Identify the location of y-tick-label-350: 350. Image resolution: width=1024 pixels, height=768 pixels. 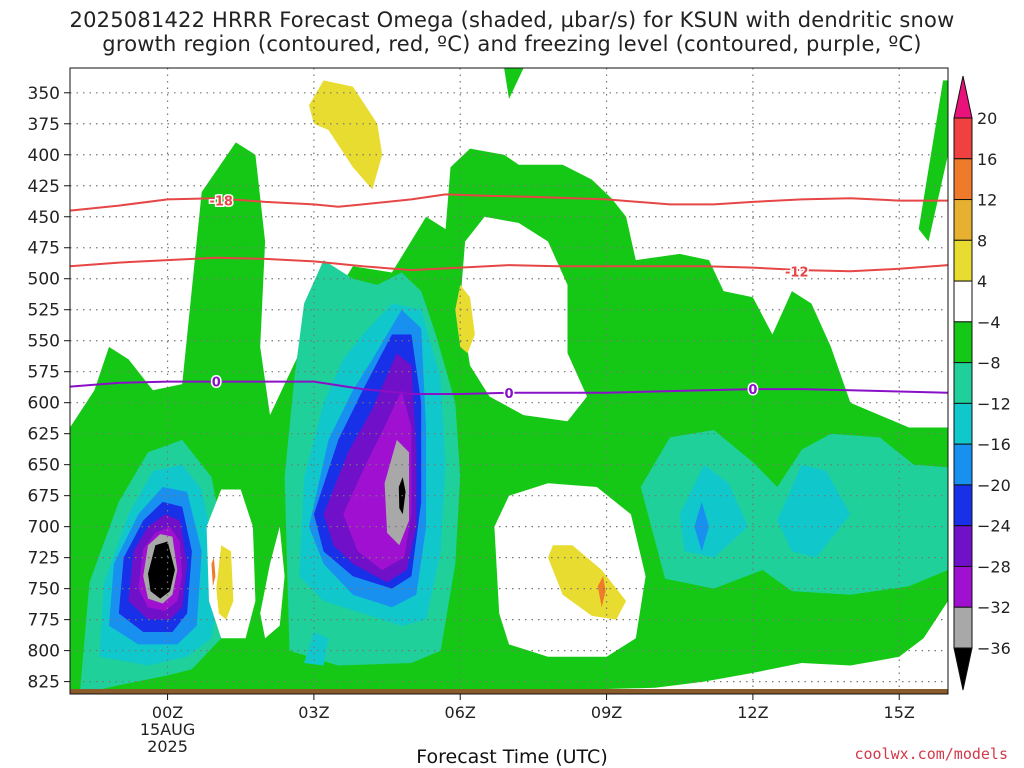
(44, 94).